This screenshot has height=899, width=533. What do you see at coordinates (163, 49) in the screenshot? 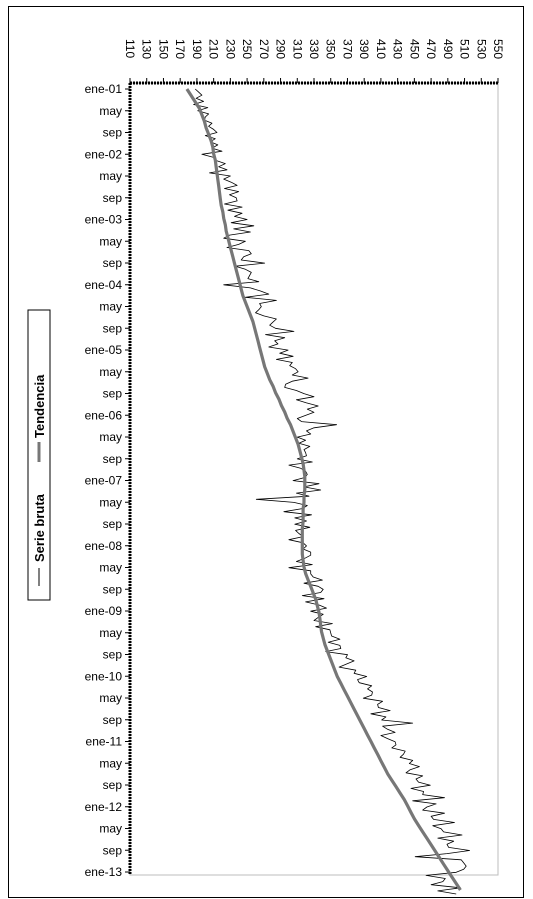
I see `value-tick-label: 150` at bounding box center [163, 49].